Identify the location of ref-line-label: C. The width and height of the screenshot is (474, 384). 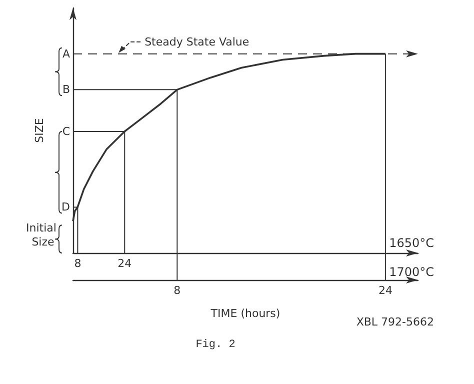
(66, 131).